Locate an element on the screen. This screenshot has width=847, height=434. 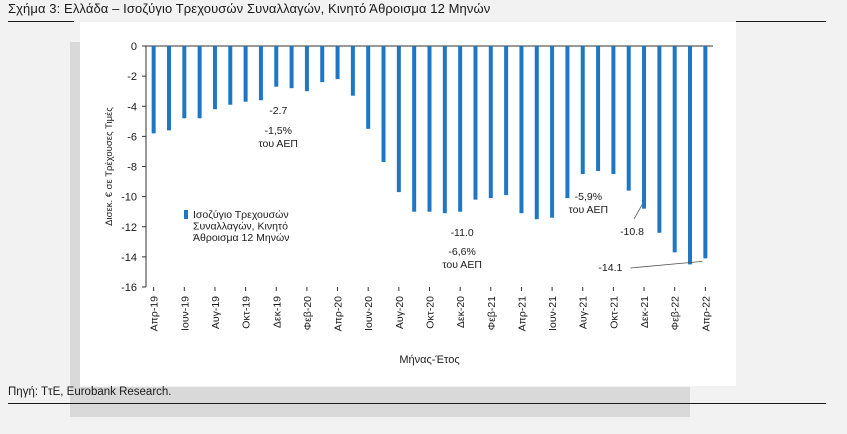
annotation-value: -2.7 is located at coordinates (278, 111).